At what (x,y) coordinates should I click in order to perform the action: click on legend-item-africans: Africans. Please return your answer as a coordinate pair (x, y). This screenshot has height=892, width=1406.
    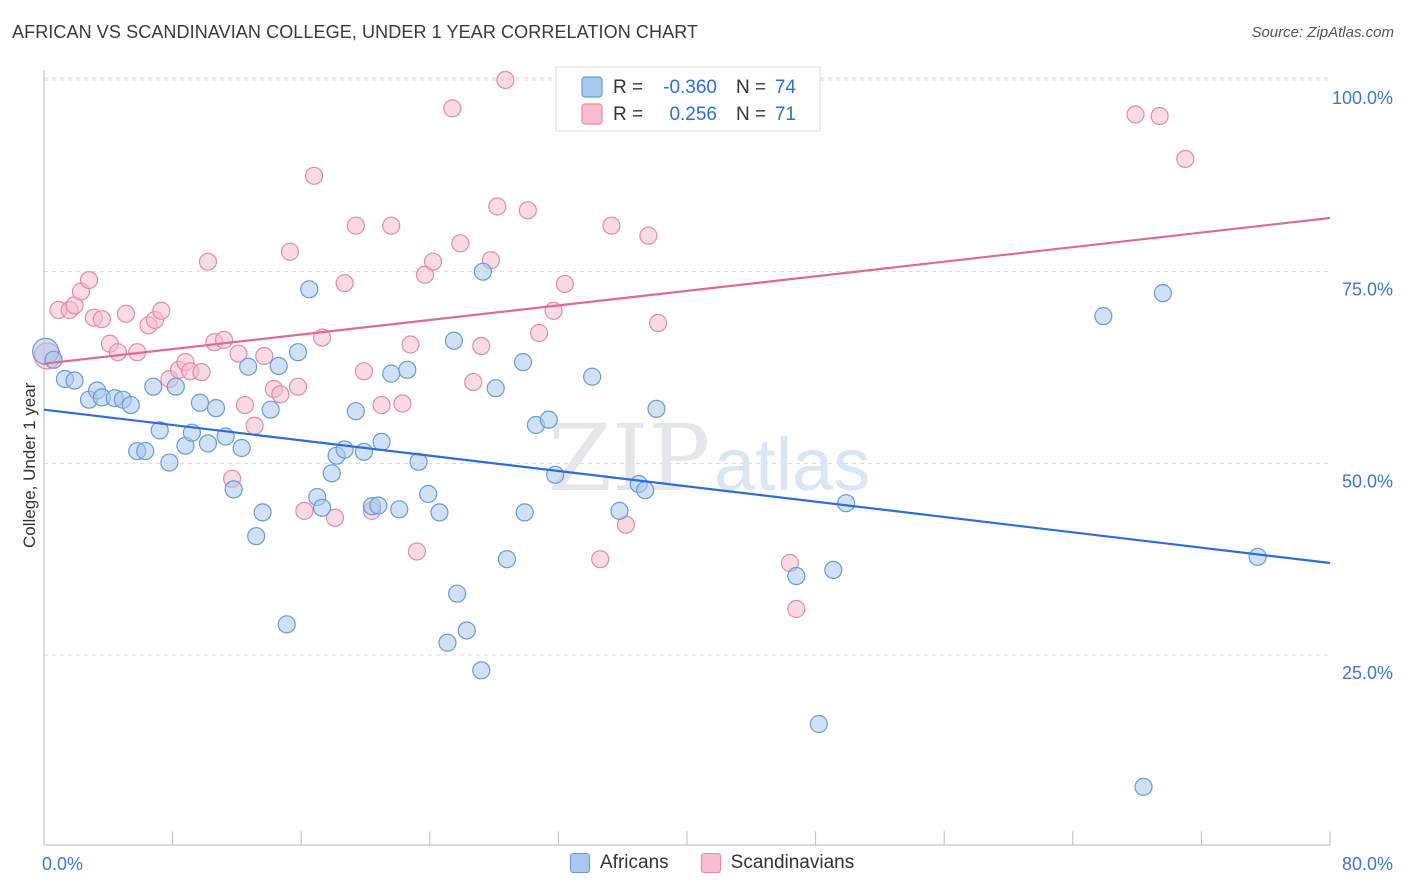
    Looking at the image, I should click on (619, 863).